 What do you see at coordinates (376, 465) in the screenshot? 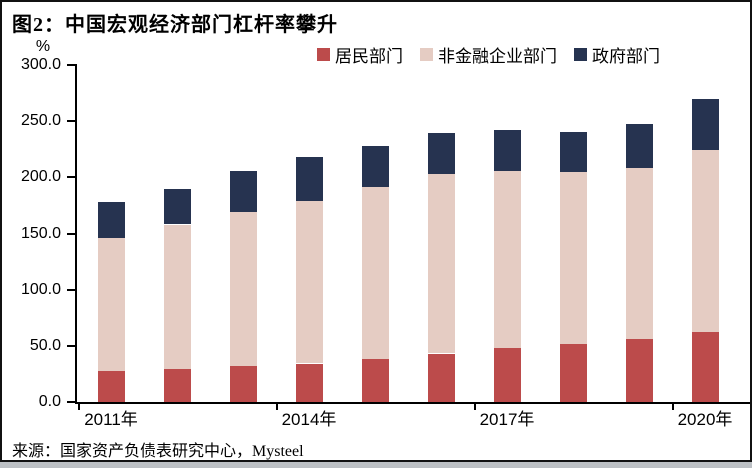
I see `window-edge-strip` at bounding box center [376, 465].